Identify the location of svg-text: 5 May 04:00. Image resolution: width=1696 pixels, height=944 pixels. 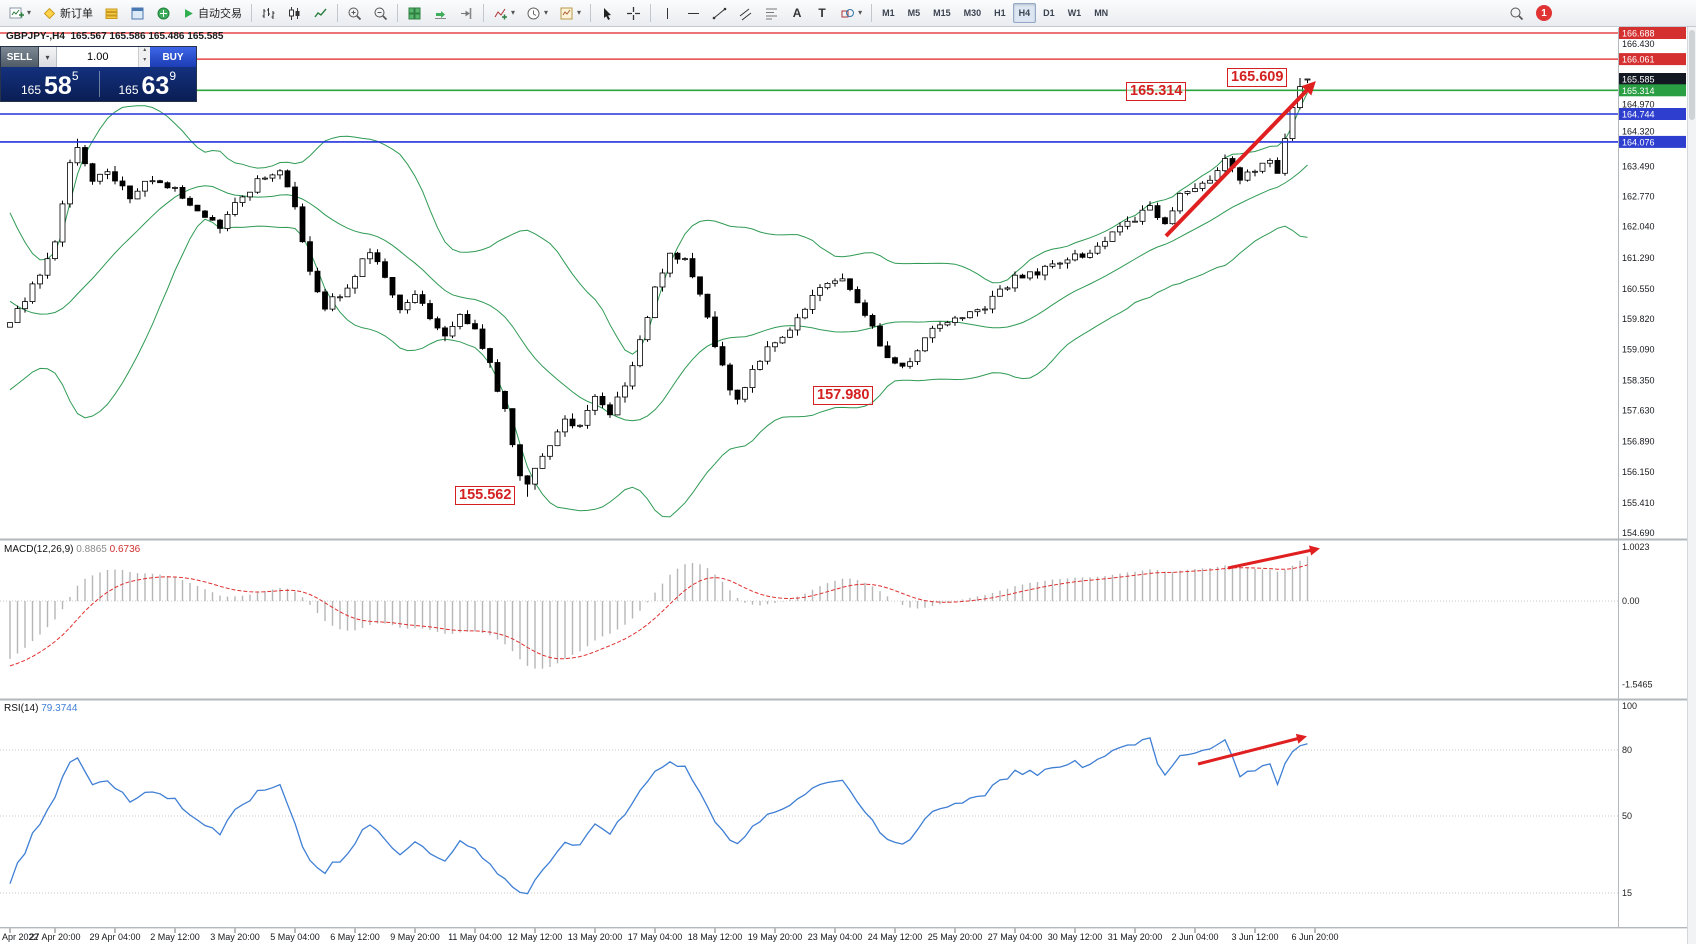
(295, 937).